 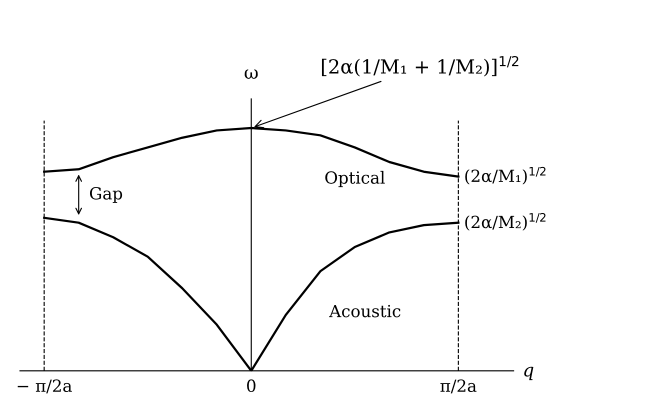 I want to click on x-tick-label: 0, so click(x=251, y=385).